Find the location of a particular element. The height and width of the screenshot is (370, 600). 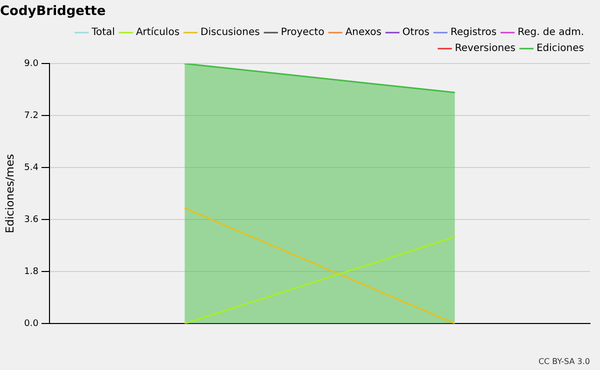

legend-label: Total is located at coordinates (102, 32).